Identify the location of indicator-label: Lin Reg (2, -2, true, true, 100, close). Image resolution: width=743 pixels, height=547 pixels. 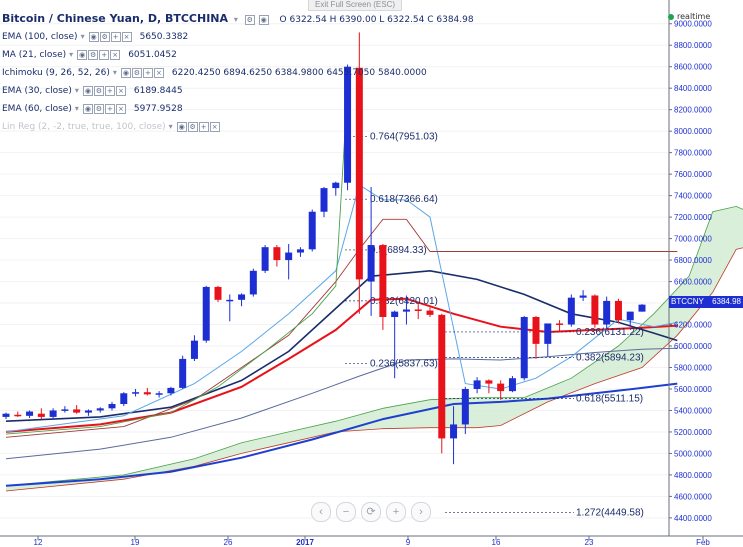
(84, 127).